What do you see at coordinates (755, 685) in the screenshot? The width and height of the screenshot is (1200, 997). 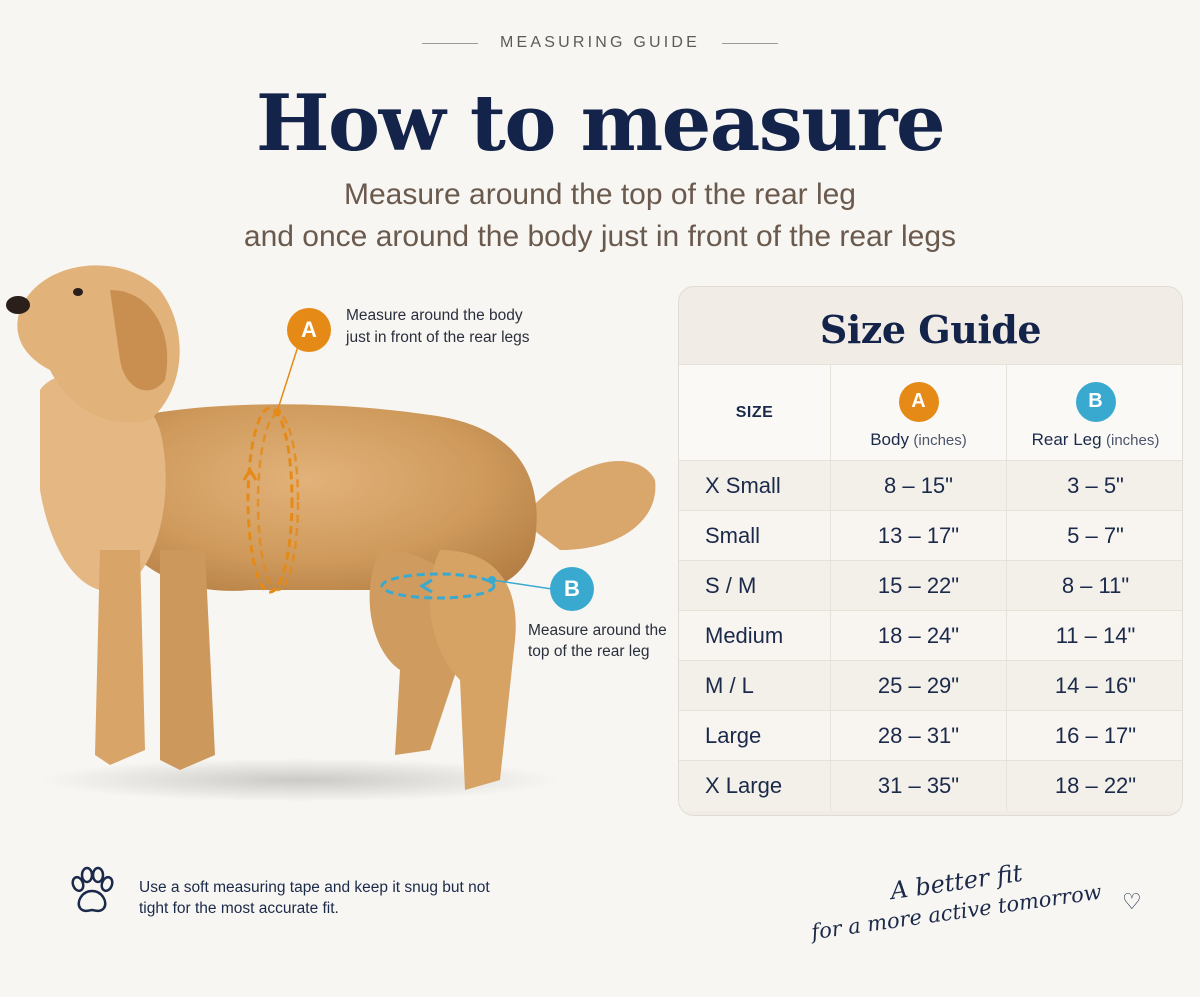 I see `size-cell: M / L` at bounding box center [755, 685].